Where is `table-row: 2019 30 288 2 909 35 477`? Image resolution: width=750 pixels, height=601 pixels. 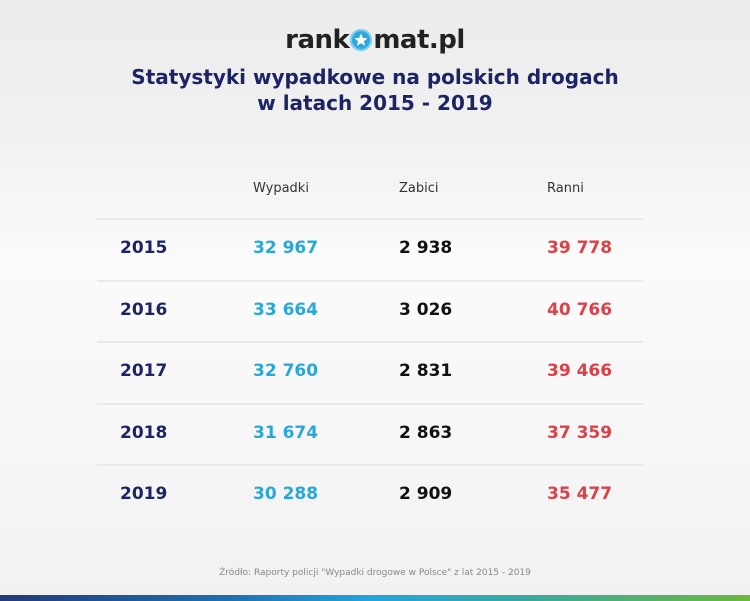
table-row: 2019 30 288 2 909 35 477 is located at coordinates (370, 495).